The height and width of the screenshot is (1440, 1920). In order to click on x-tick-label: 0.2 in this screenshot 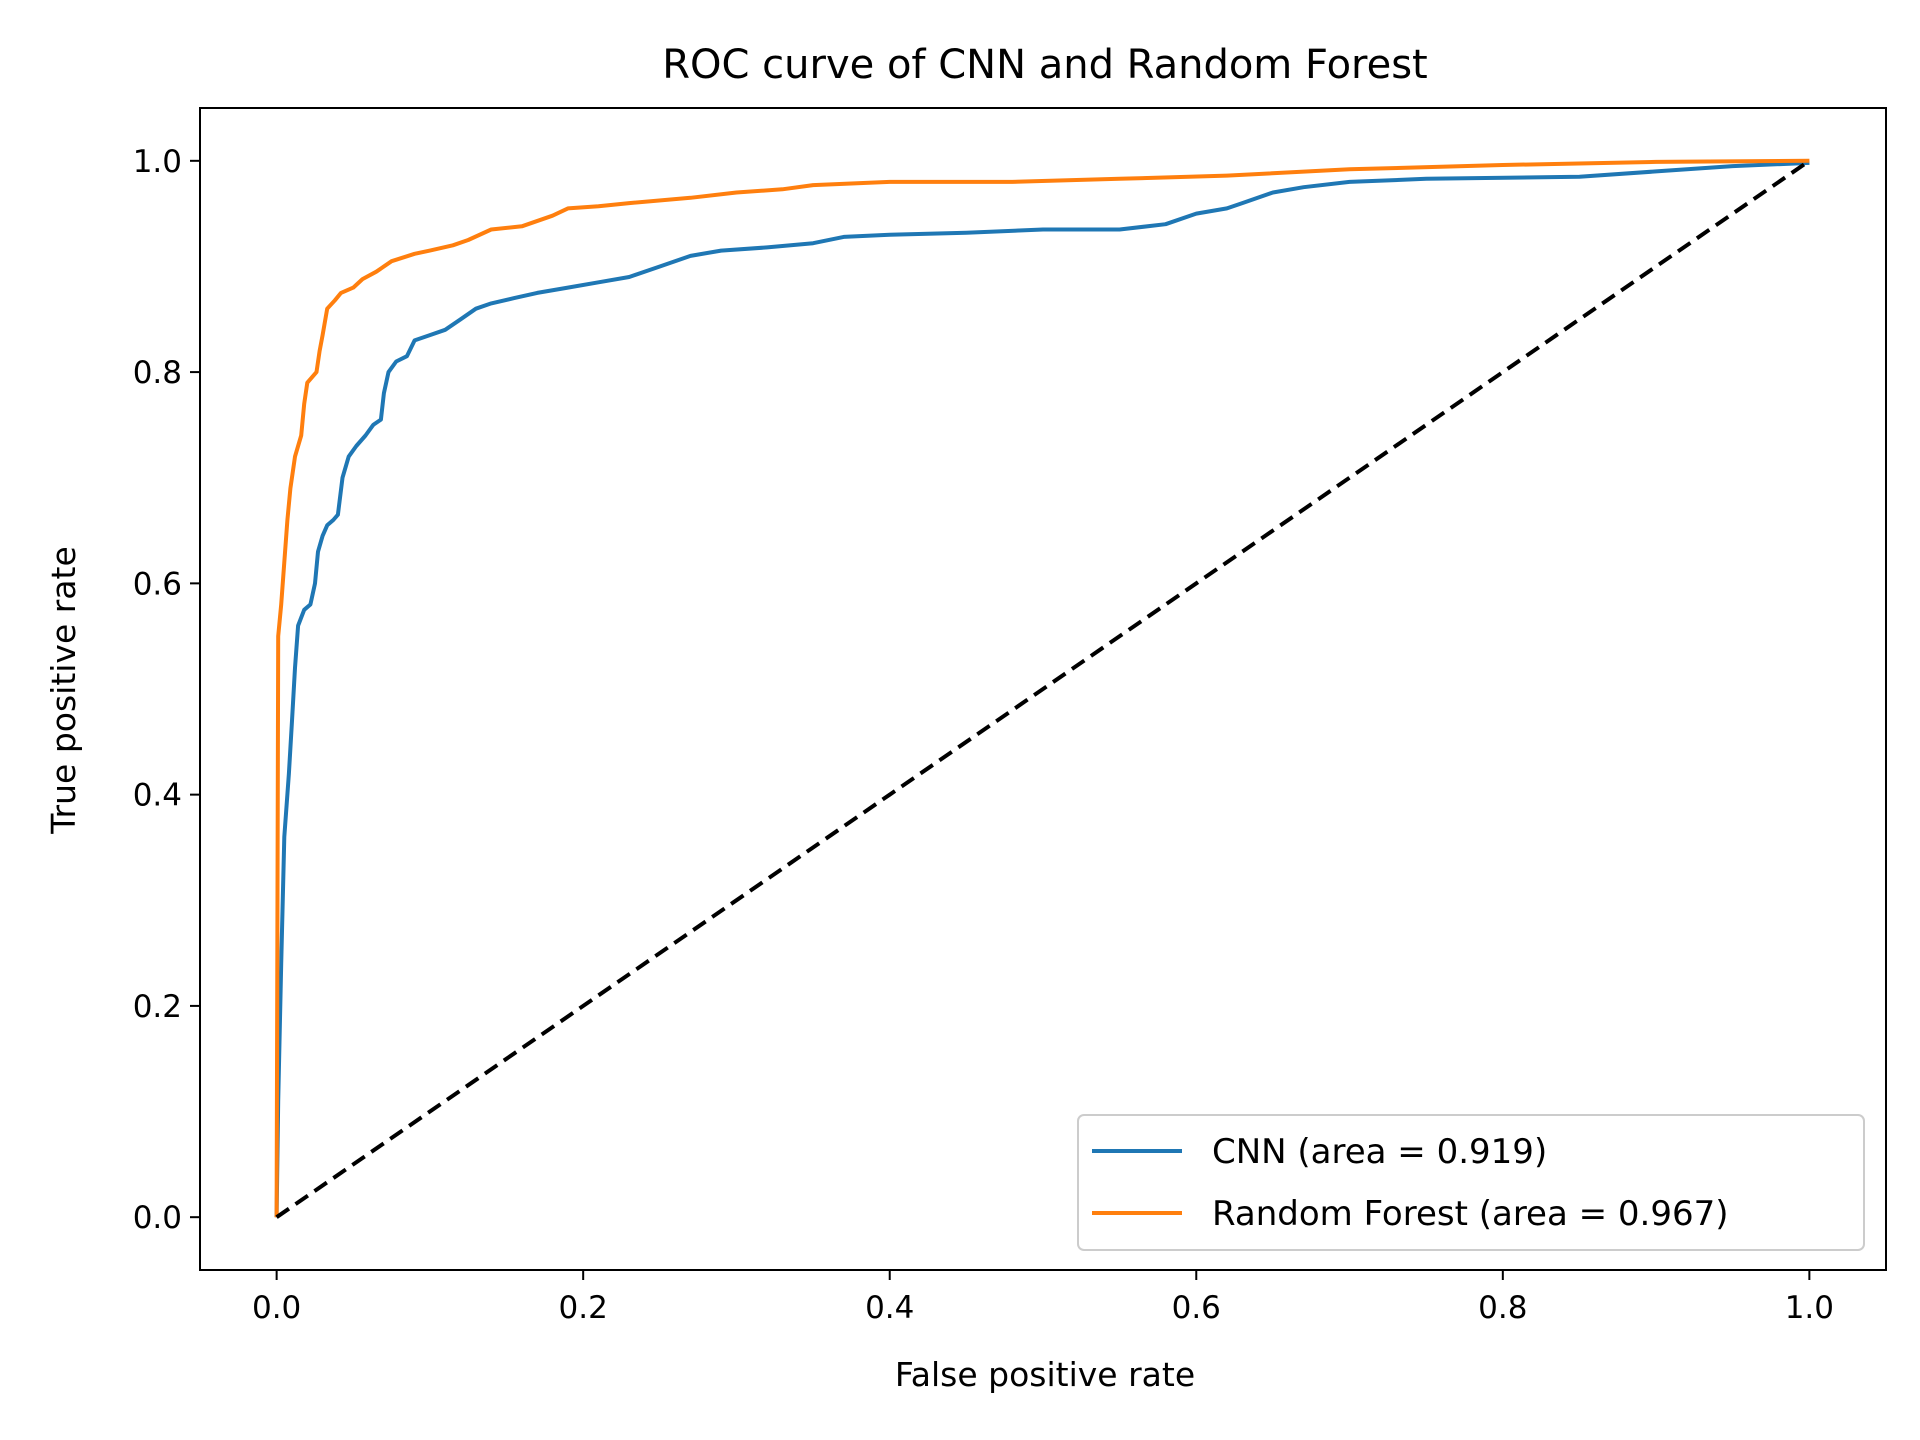, I will do `click(583, 1308)`.